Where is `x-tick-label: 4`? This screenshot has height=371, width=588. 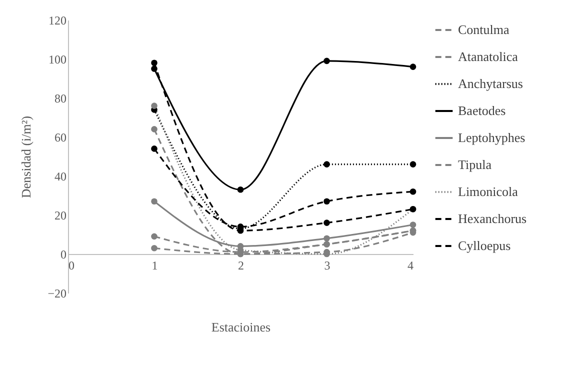 x-tick-label: 4 is located at coordinates (411, 265).